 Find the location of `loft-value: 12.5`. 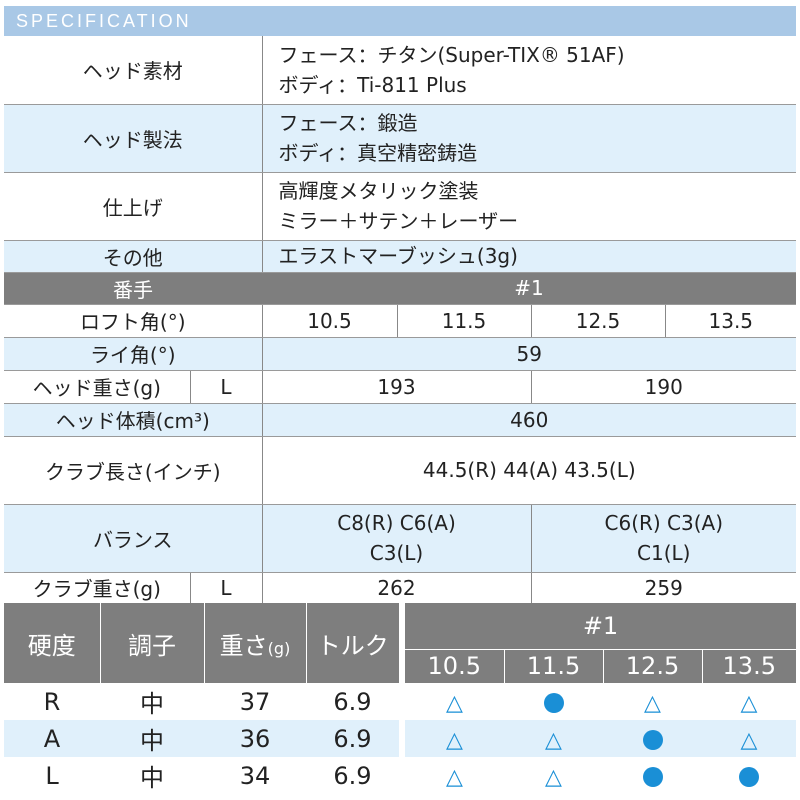

loft-value: 12.5 is located at coordinates (597, 321).